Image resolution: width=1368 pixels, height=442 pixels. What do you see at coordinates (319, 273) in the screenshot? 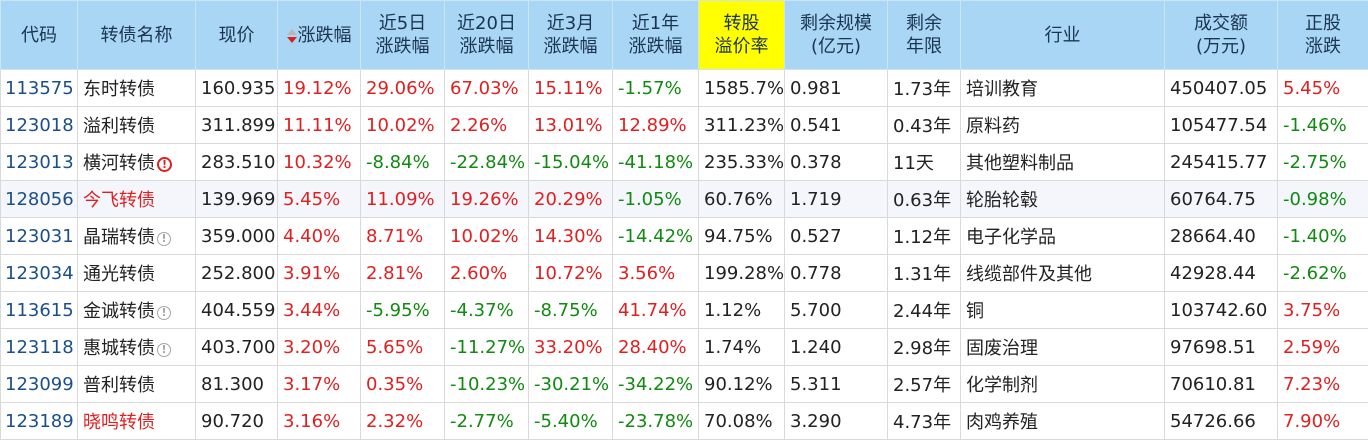
I see `change-cell: 3.91%` at bounding box center [319, 273].